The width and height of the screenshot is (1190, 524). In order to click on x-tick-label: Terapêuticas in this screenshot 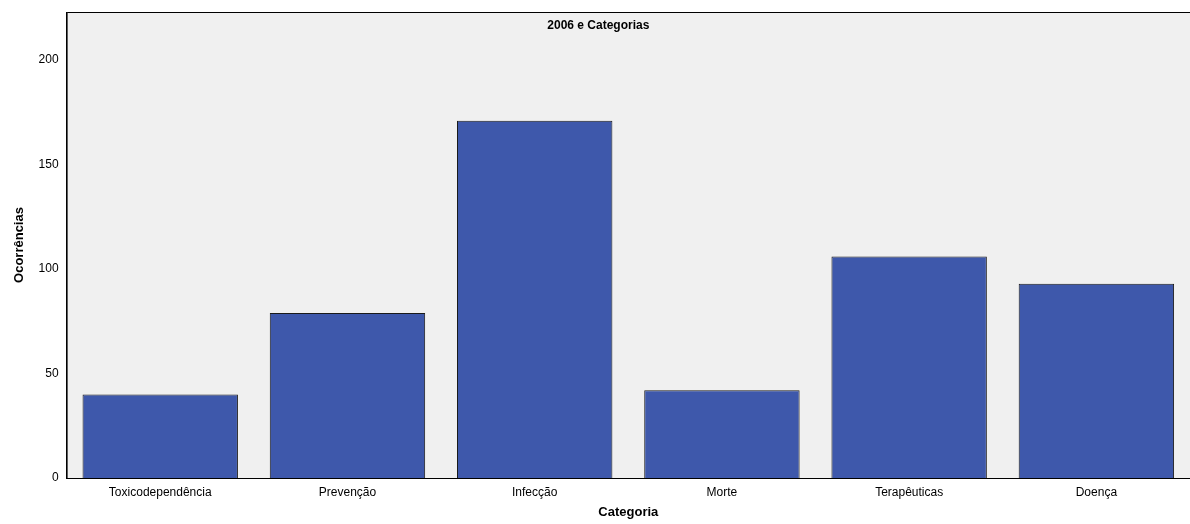, I will do `click(909, 491)`.